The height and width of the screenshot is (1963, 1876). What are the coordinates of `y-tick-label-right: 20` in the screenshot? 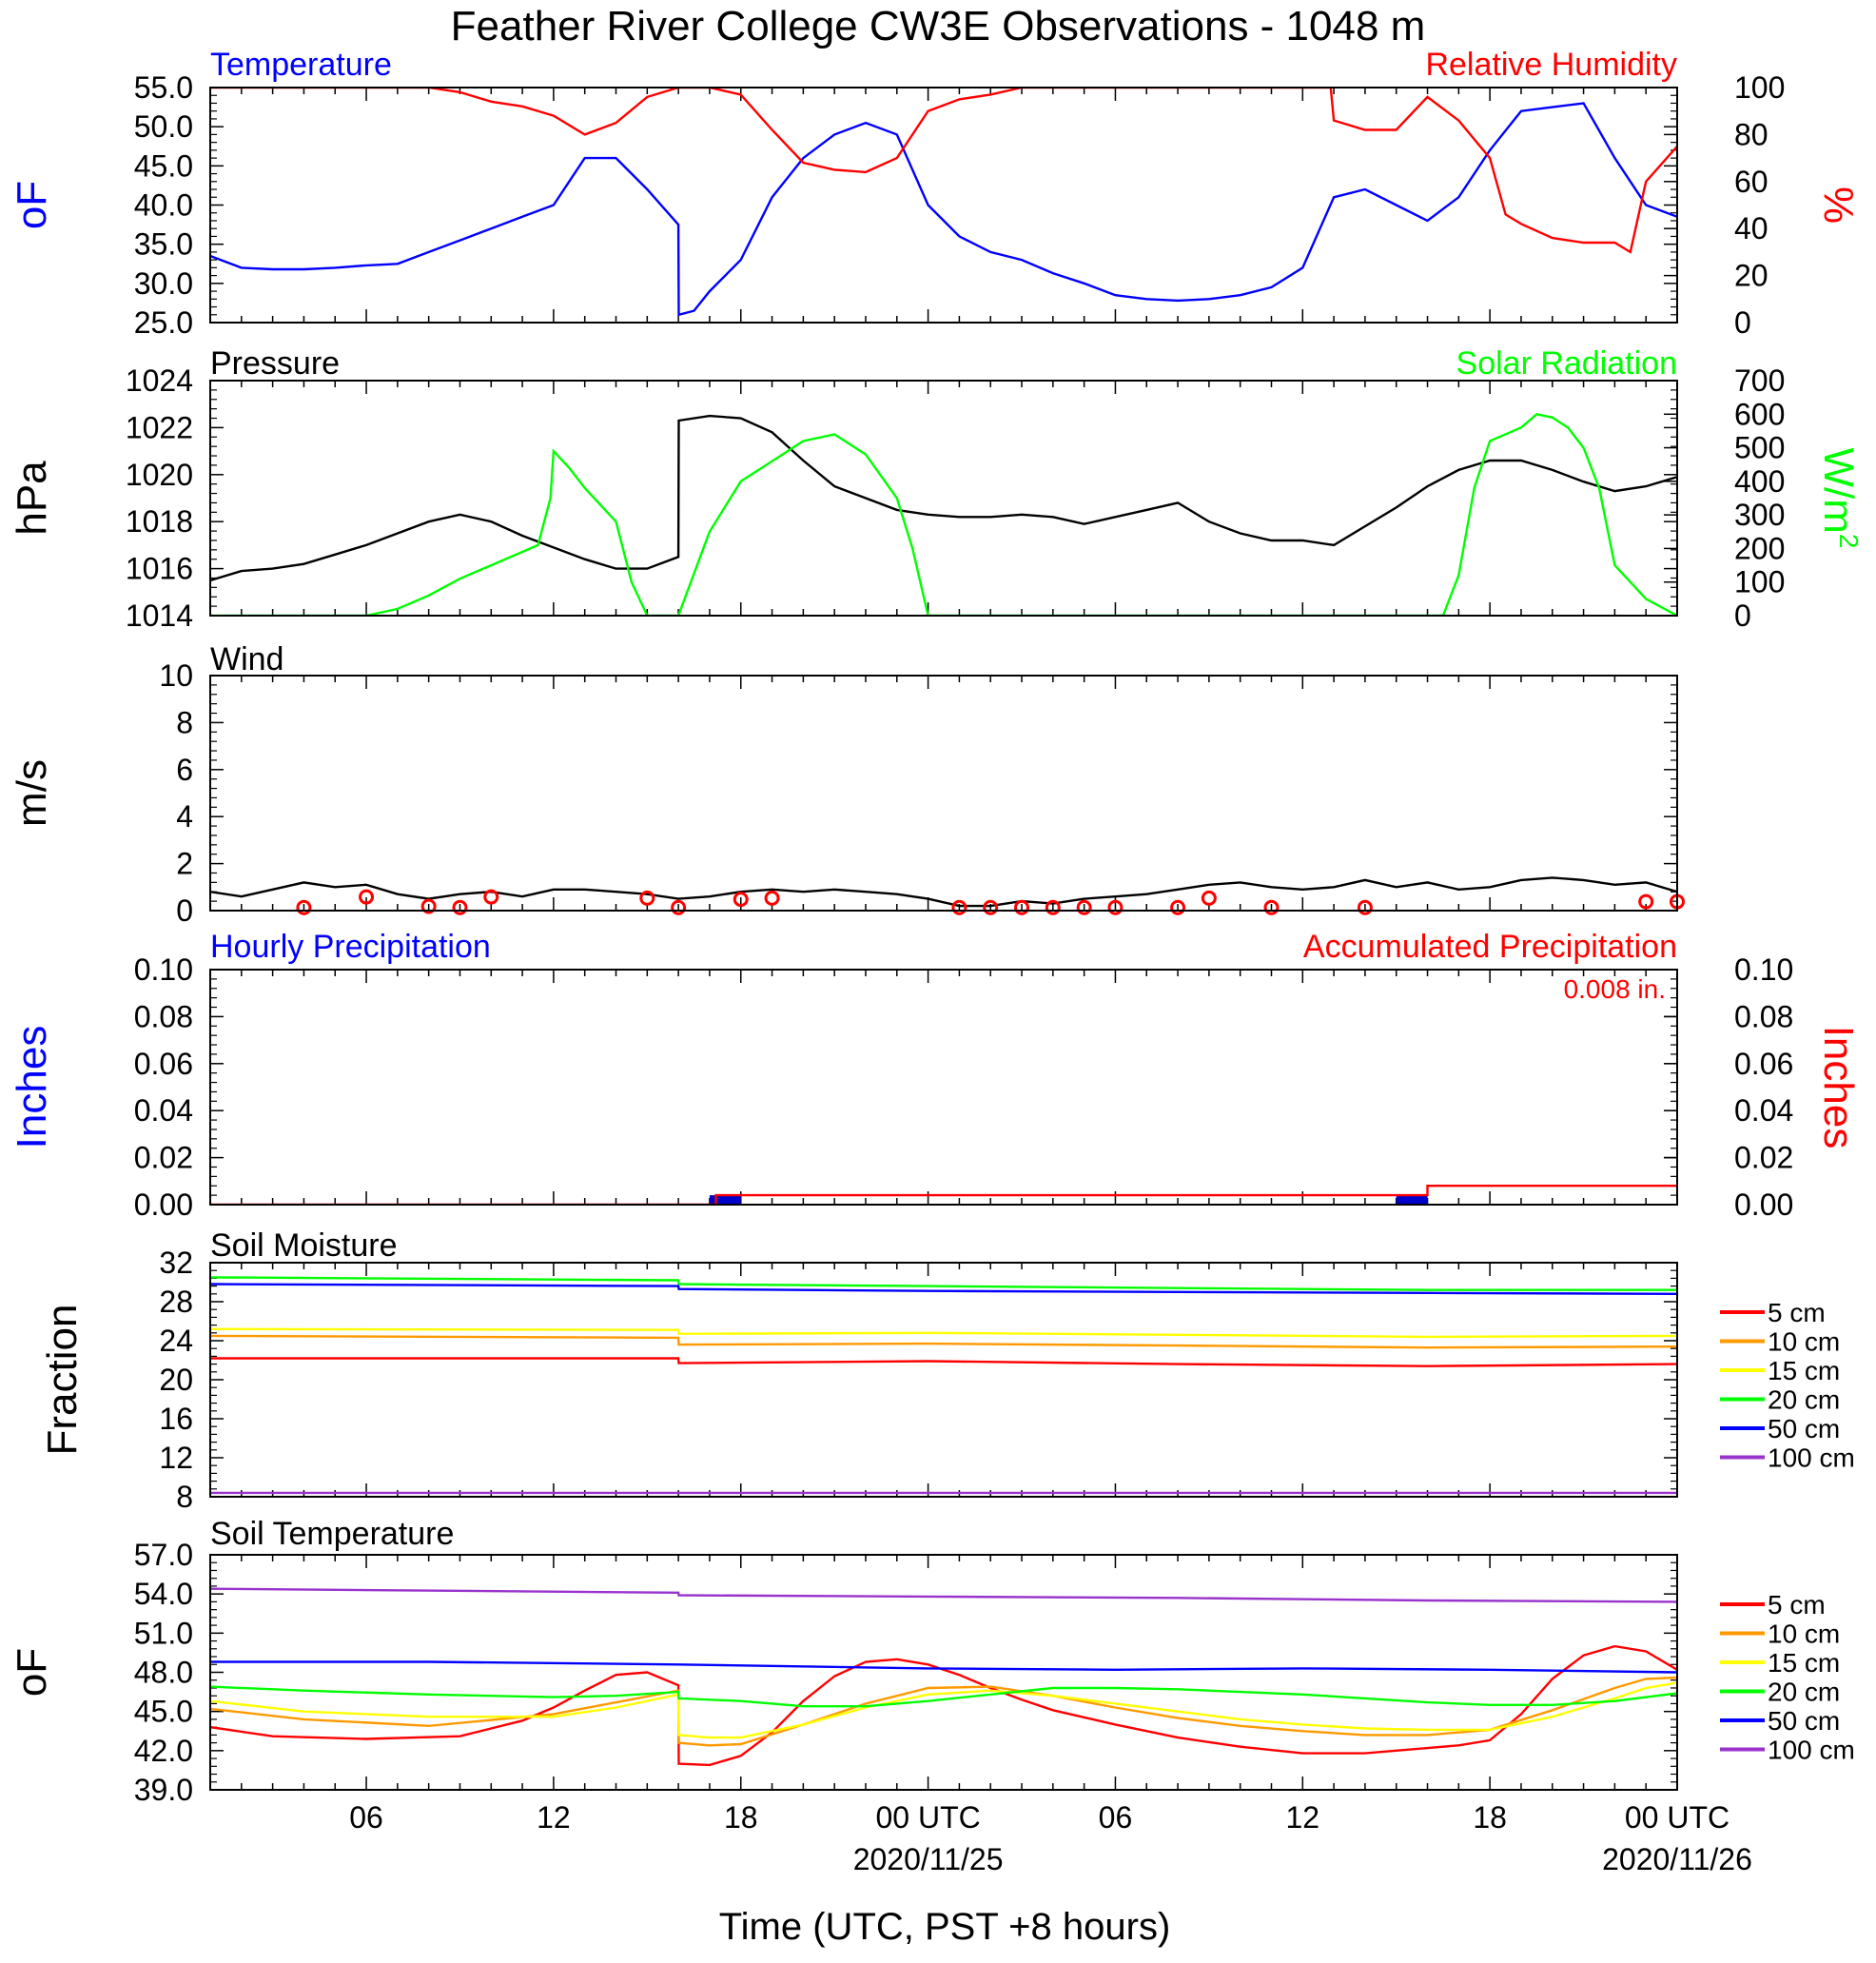 It's located at (1751, 276).